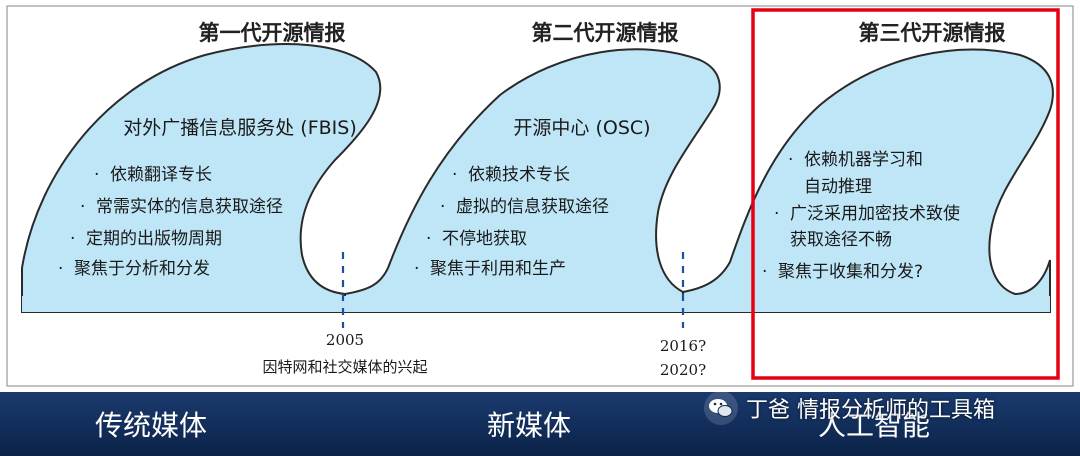 The height and width of the screenshot is (456, 1080). I want to click on gen3-bullet: 自动推理, so click(838, 187).